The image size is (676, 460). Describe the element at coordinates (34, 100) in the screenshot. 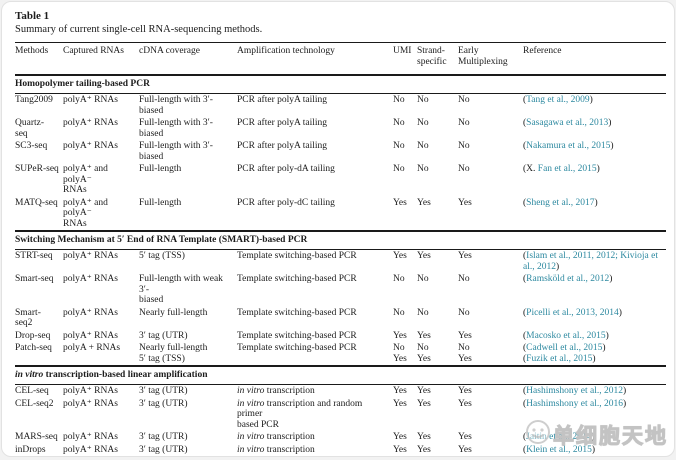

I see `cell-methods: Tang2009` at that location.